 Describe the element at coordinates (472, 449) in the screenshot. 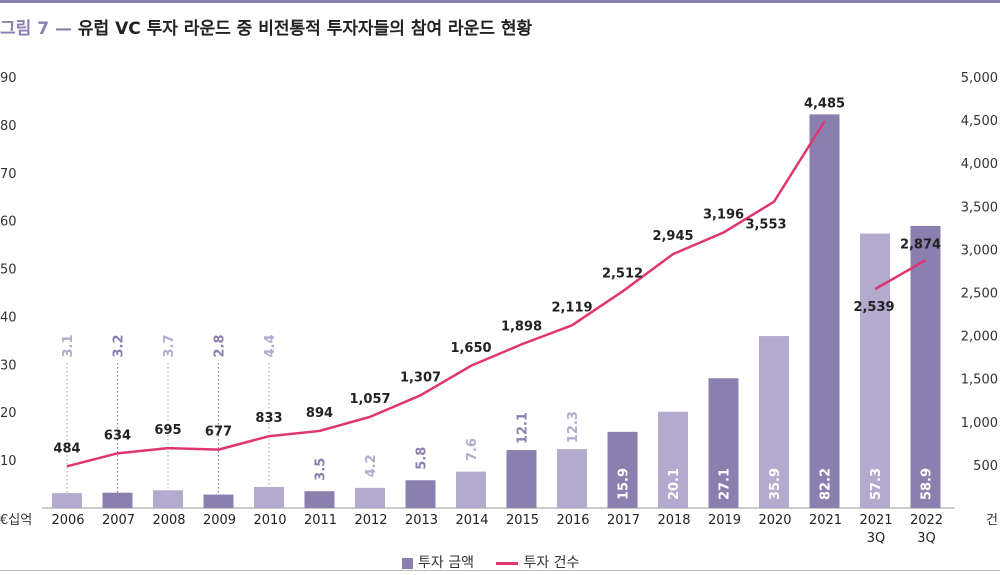

I see `bar-value-label: 7.6` at that location.